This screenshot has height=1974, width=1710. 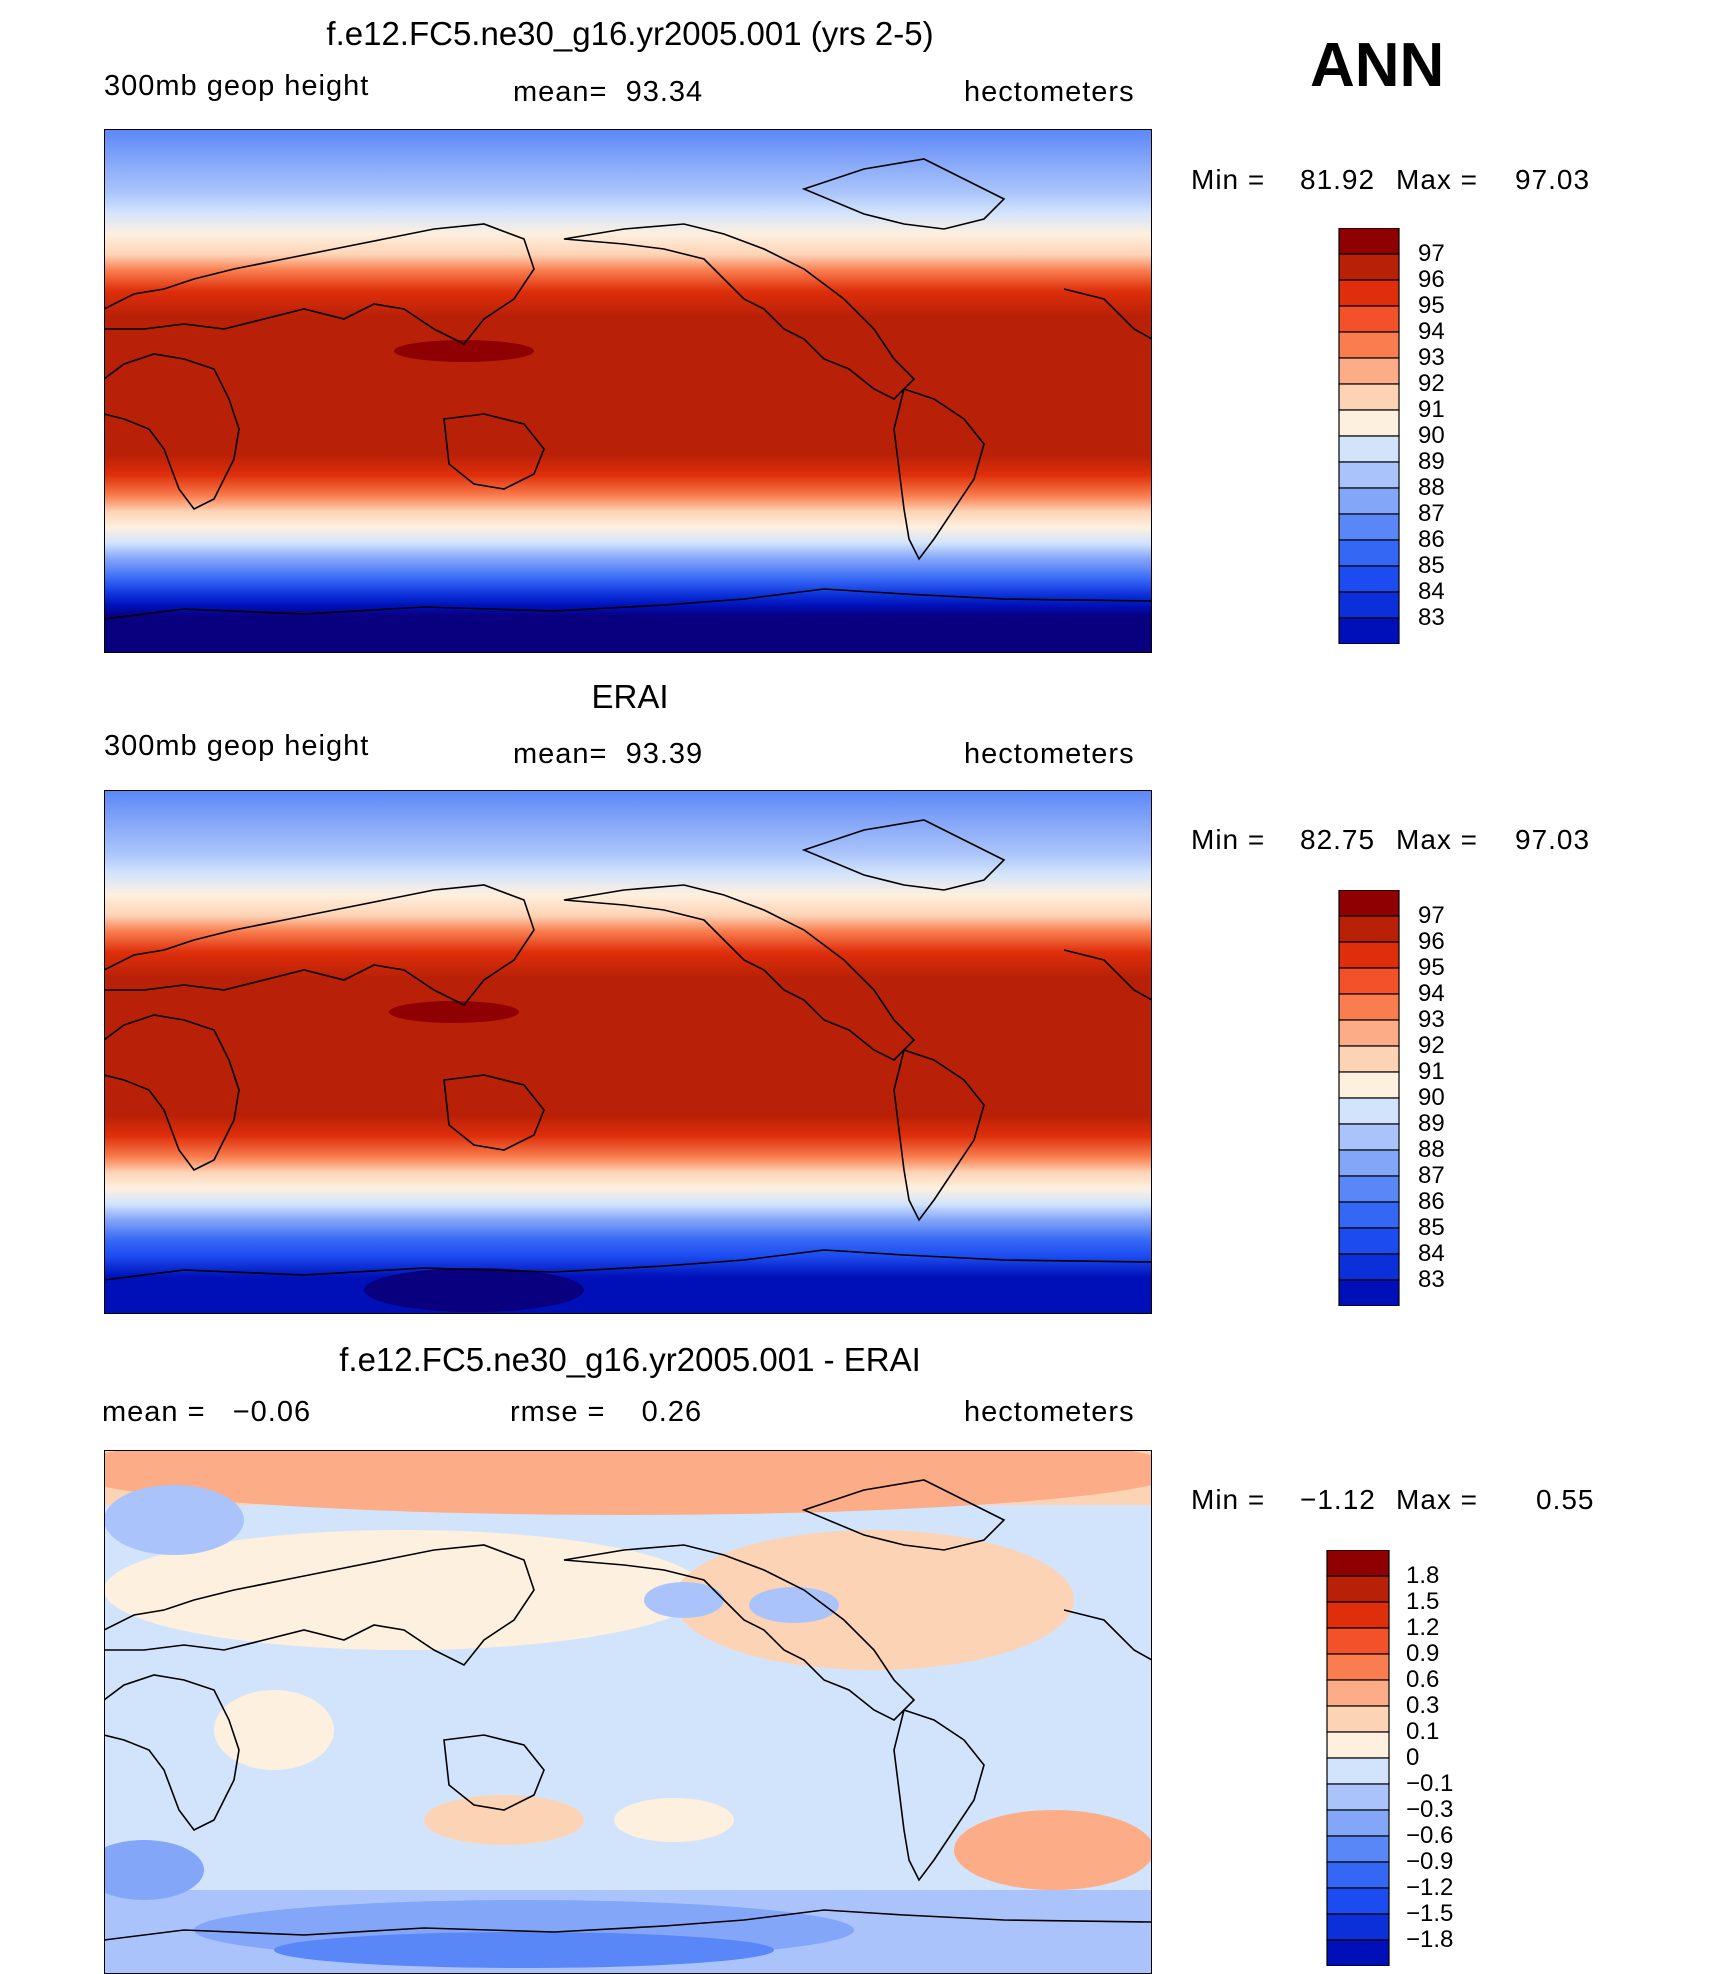 I want to click on colorbar-label: 84, so click(x=1431, y=591).